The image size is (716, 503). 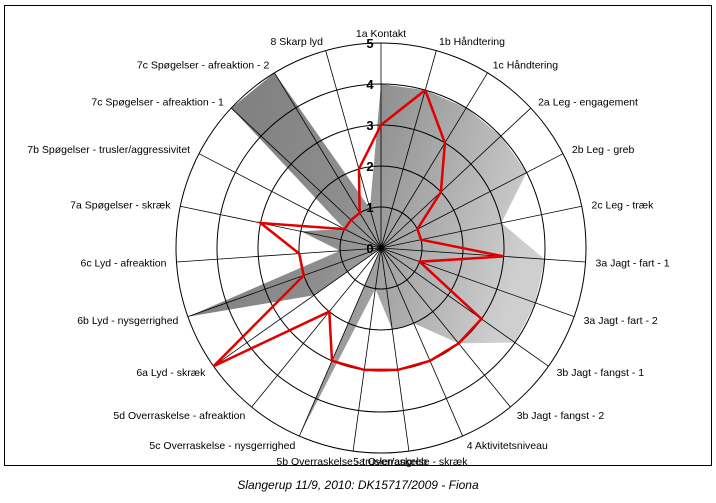 I want to click on category-label: 5c Overraskelse - nysgerrighed, so click(x=222, y=446).